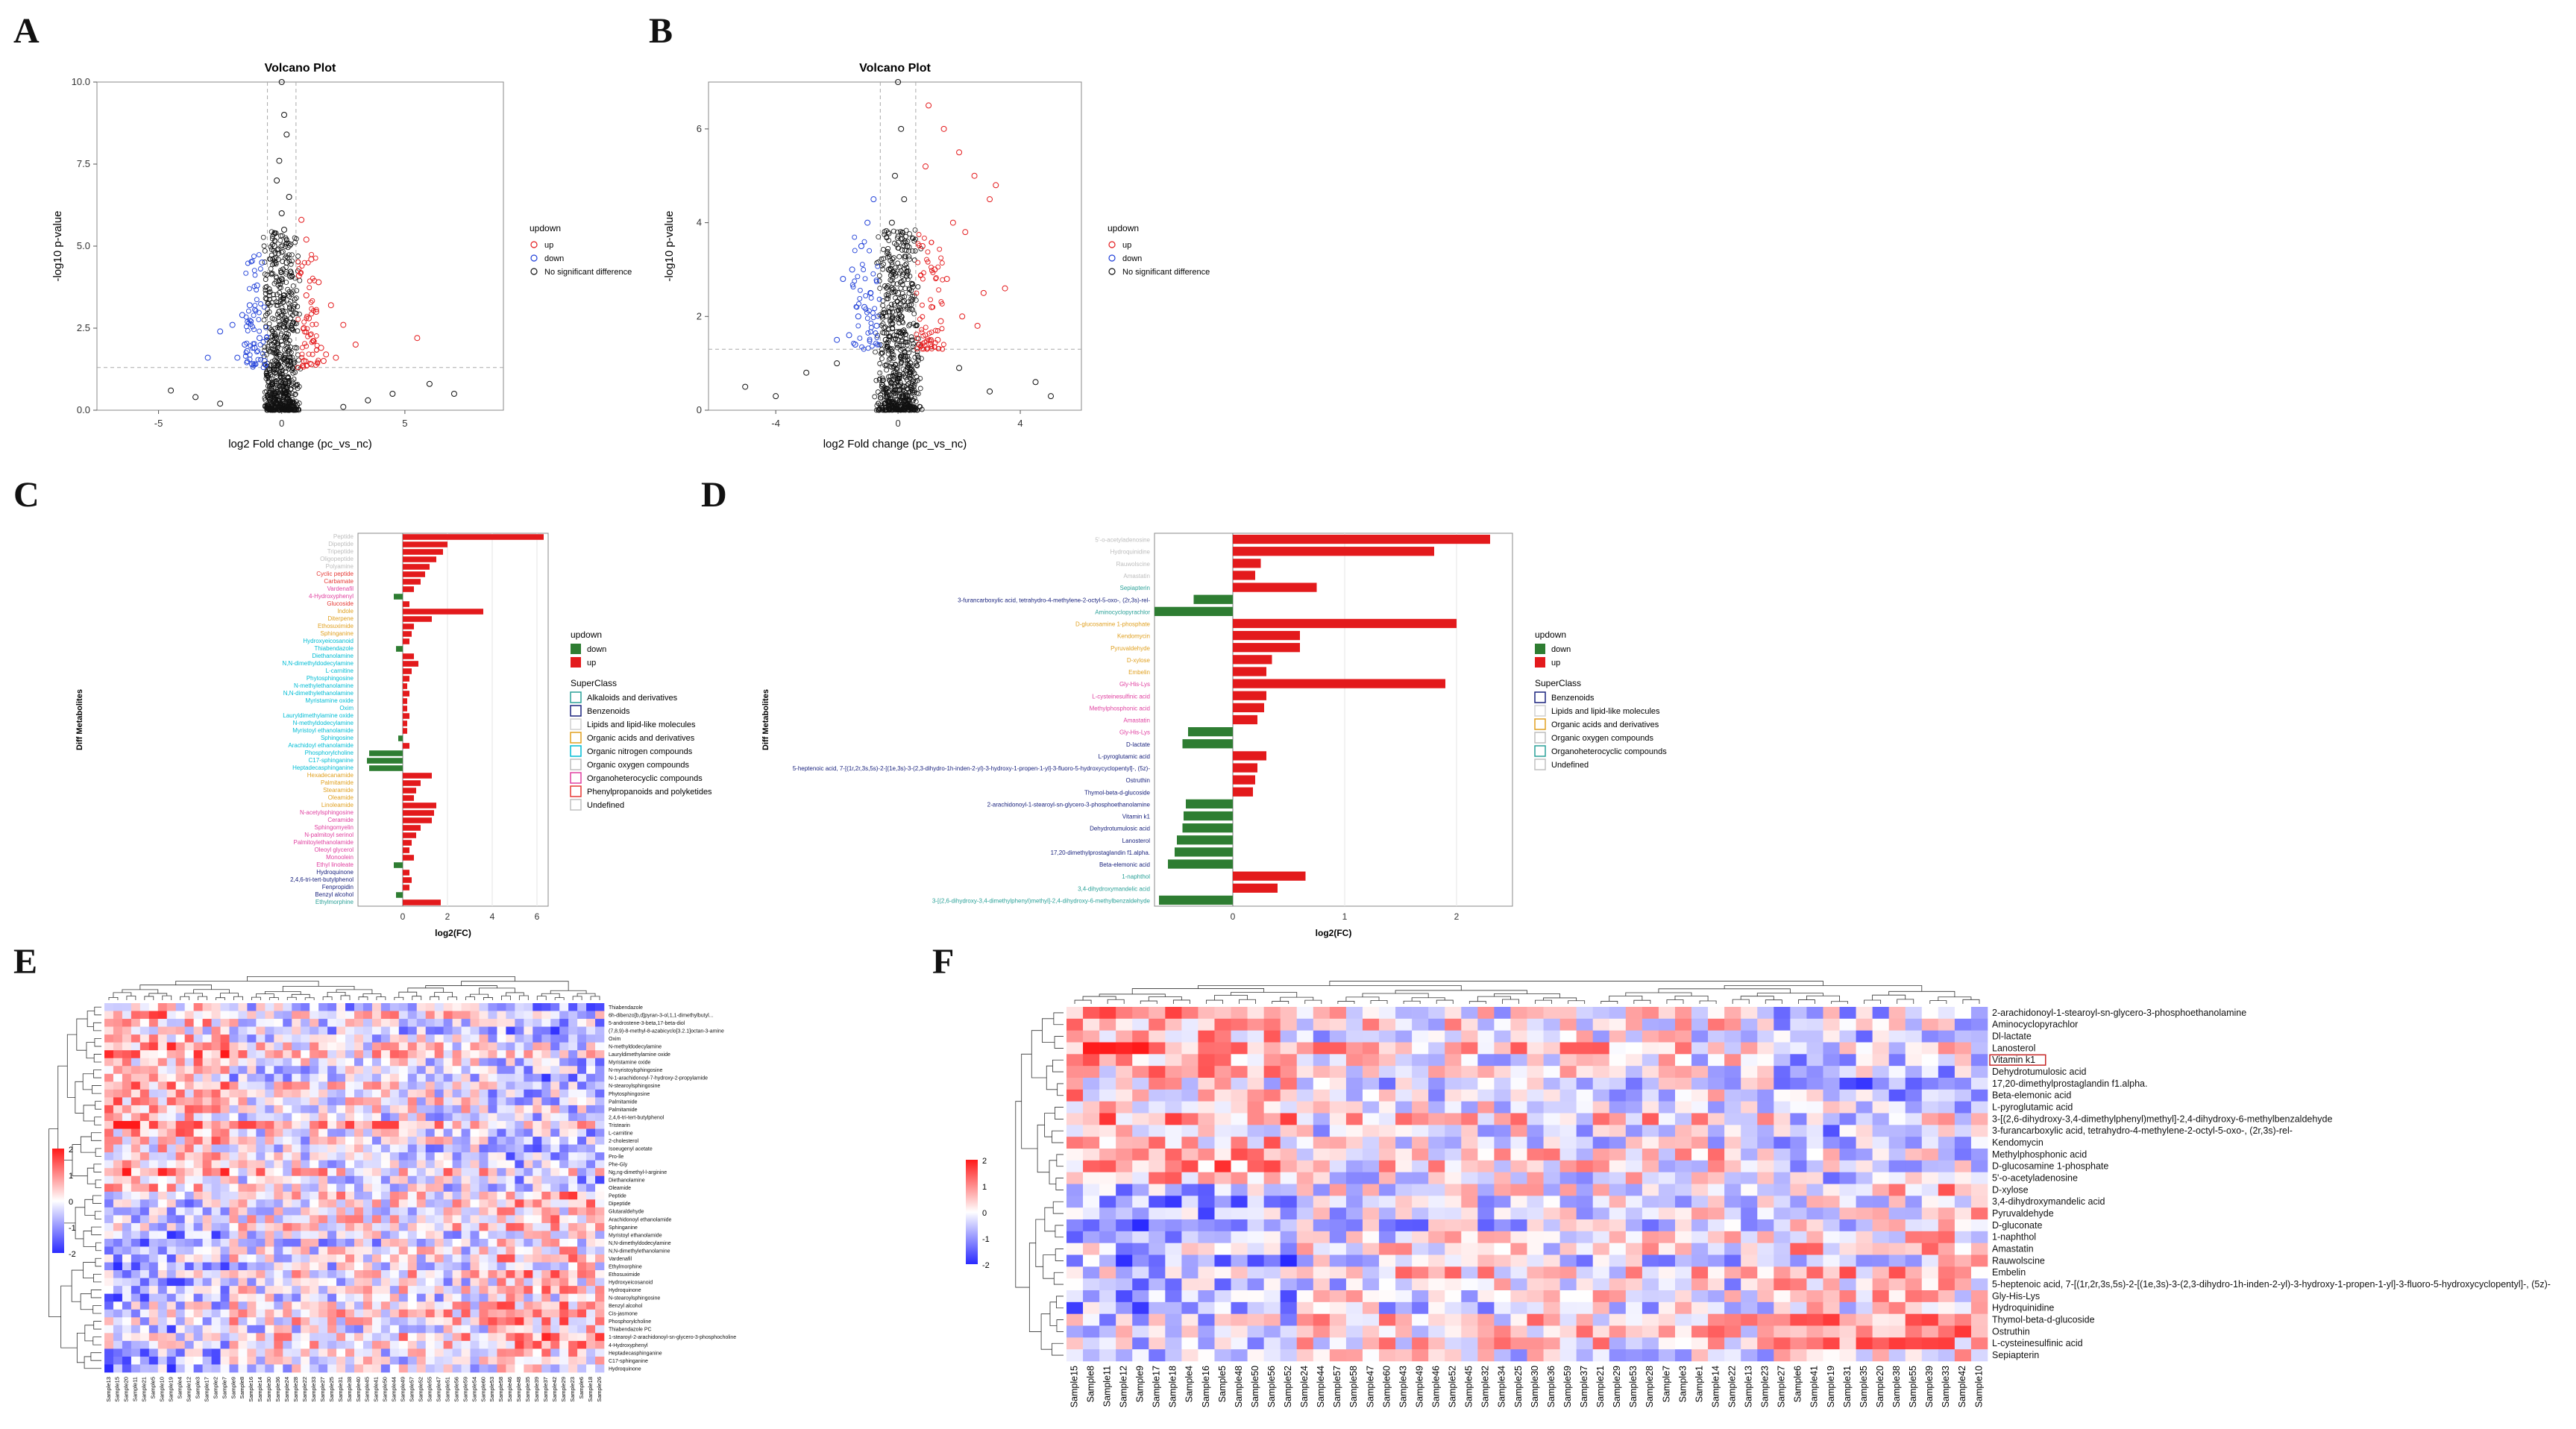 Image resolution: width=2576 pixels, height=1429 pixels. What do you see at coordinates (338, 783) in the screenshot?
I see `bar-label: Palmitamide` at bounding box center [338, 783].